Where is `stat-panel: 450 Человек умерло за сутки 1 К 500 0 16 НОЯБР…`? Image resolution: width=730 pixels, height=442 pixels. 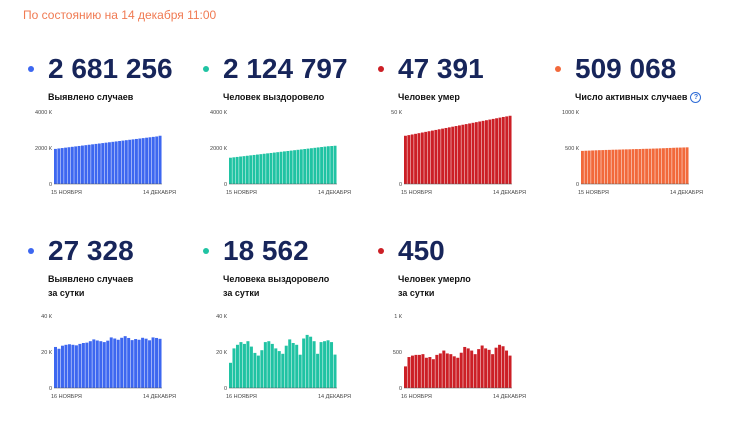 stat-panel: 450 Человек умерло за сутки 1 К 500 0 16 НОЯБР… is located at coordinates (475, 336).